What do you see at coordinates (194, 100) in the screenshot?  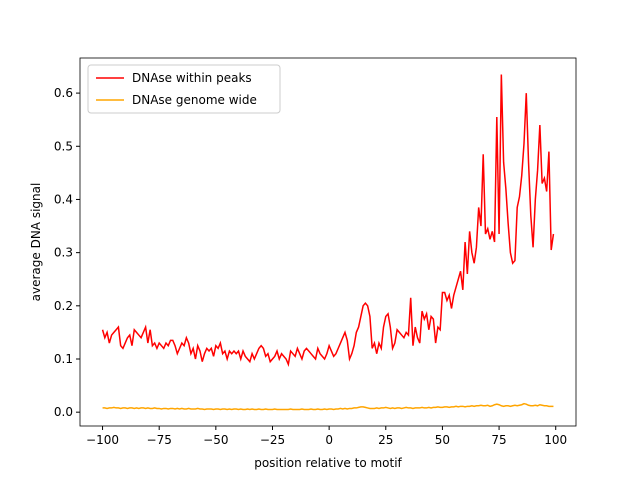 I see `legend-label: DNAse genome wide` at bounding box center [194, 100].